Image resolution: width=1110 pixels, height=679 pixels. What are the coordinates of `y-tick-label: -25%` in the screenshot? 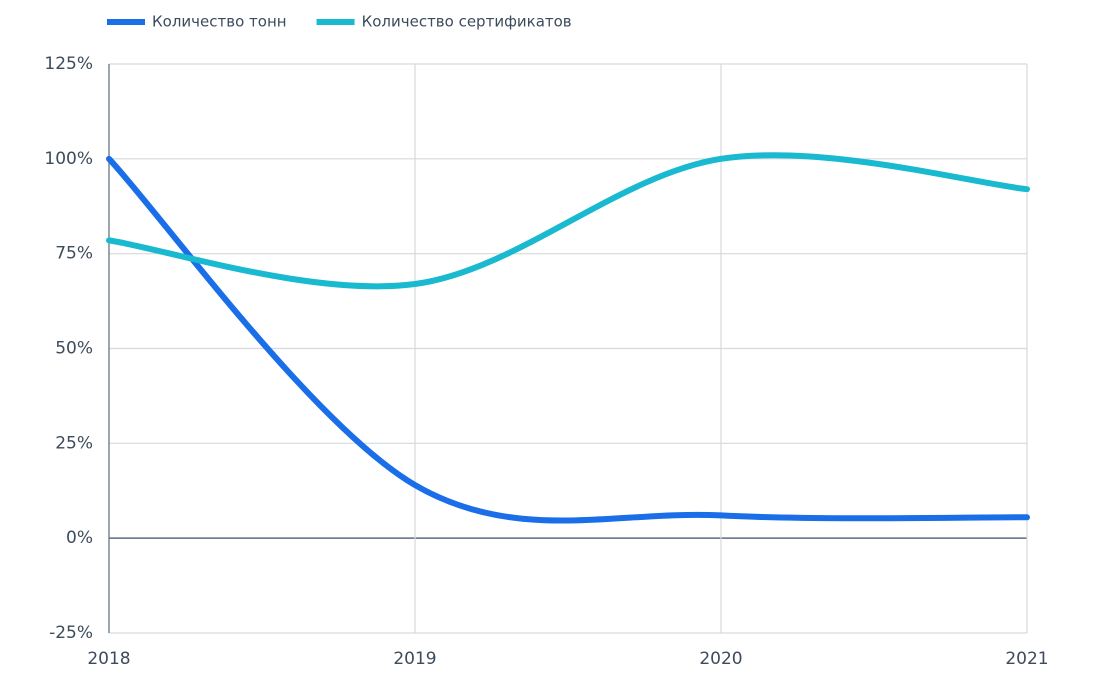 It's located at (71, 633).